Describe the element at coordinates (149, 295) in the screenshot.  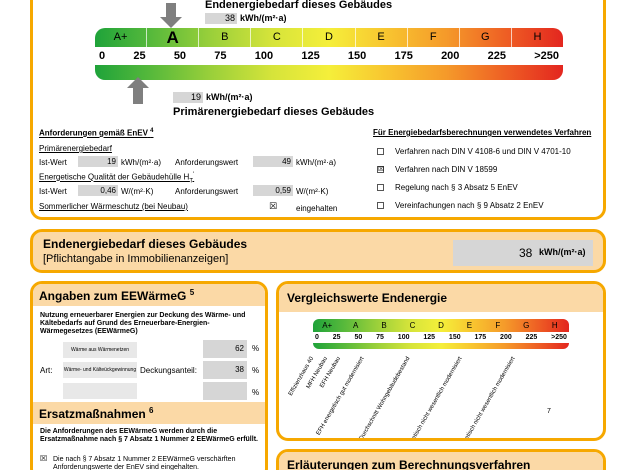
I see `eewaermeg-header: Angaben zum EEWärmeG 5` at that location.